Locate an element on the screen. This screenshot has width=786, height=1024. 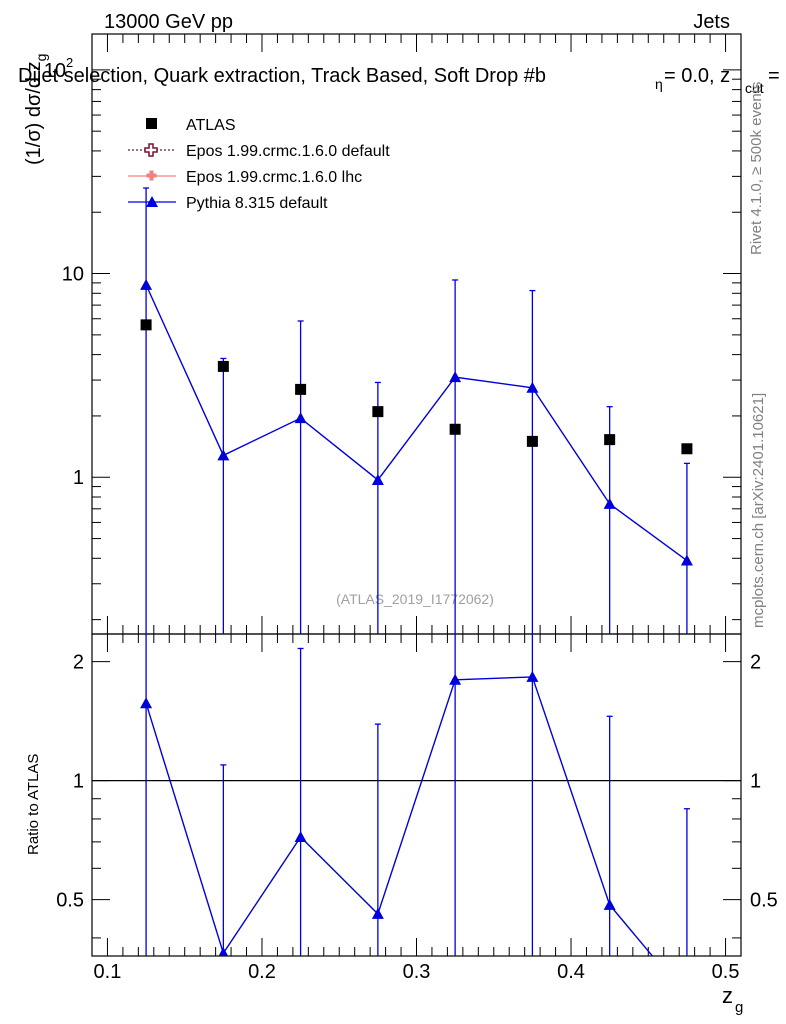
energy-label: 13000 GeV pp is located at coordinates (168, 22).